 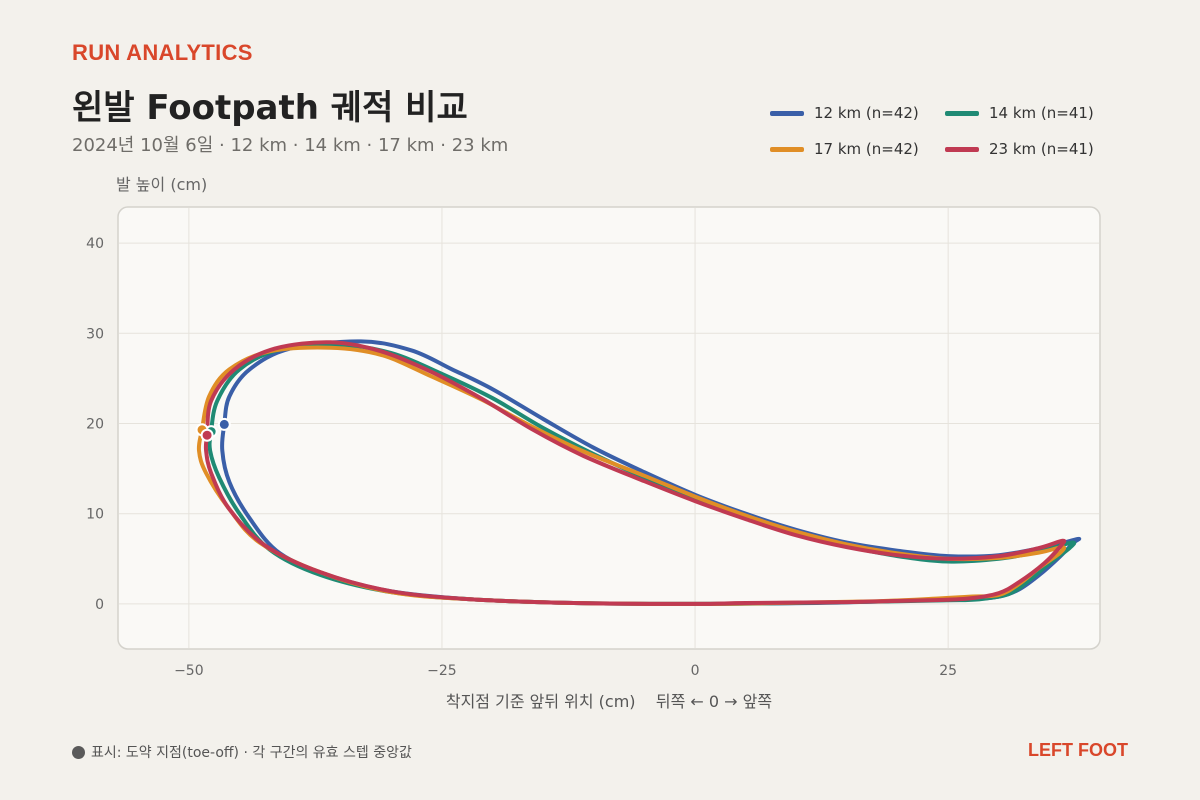 What do you see at coordinates (95, 334) in the screenshot?
I see `y-tick-label: 30` at bounding box center [95, 334].